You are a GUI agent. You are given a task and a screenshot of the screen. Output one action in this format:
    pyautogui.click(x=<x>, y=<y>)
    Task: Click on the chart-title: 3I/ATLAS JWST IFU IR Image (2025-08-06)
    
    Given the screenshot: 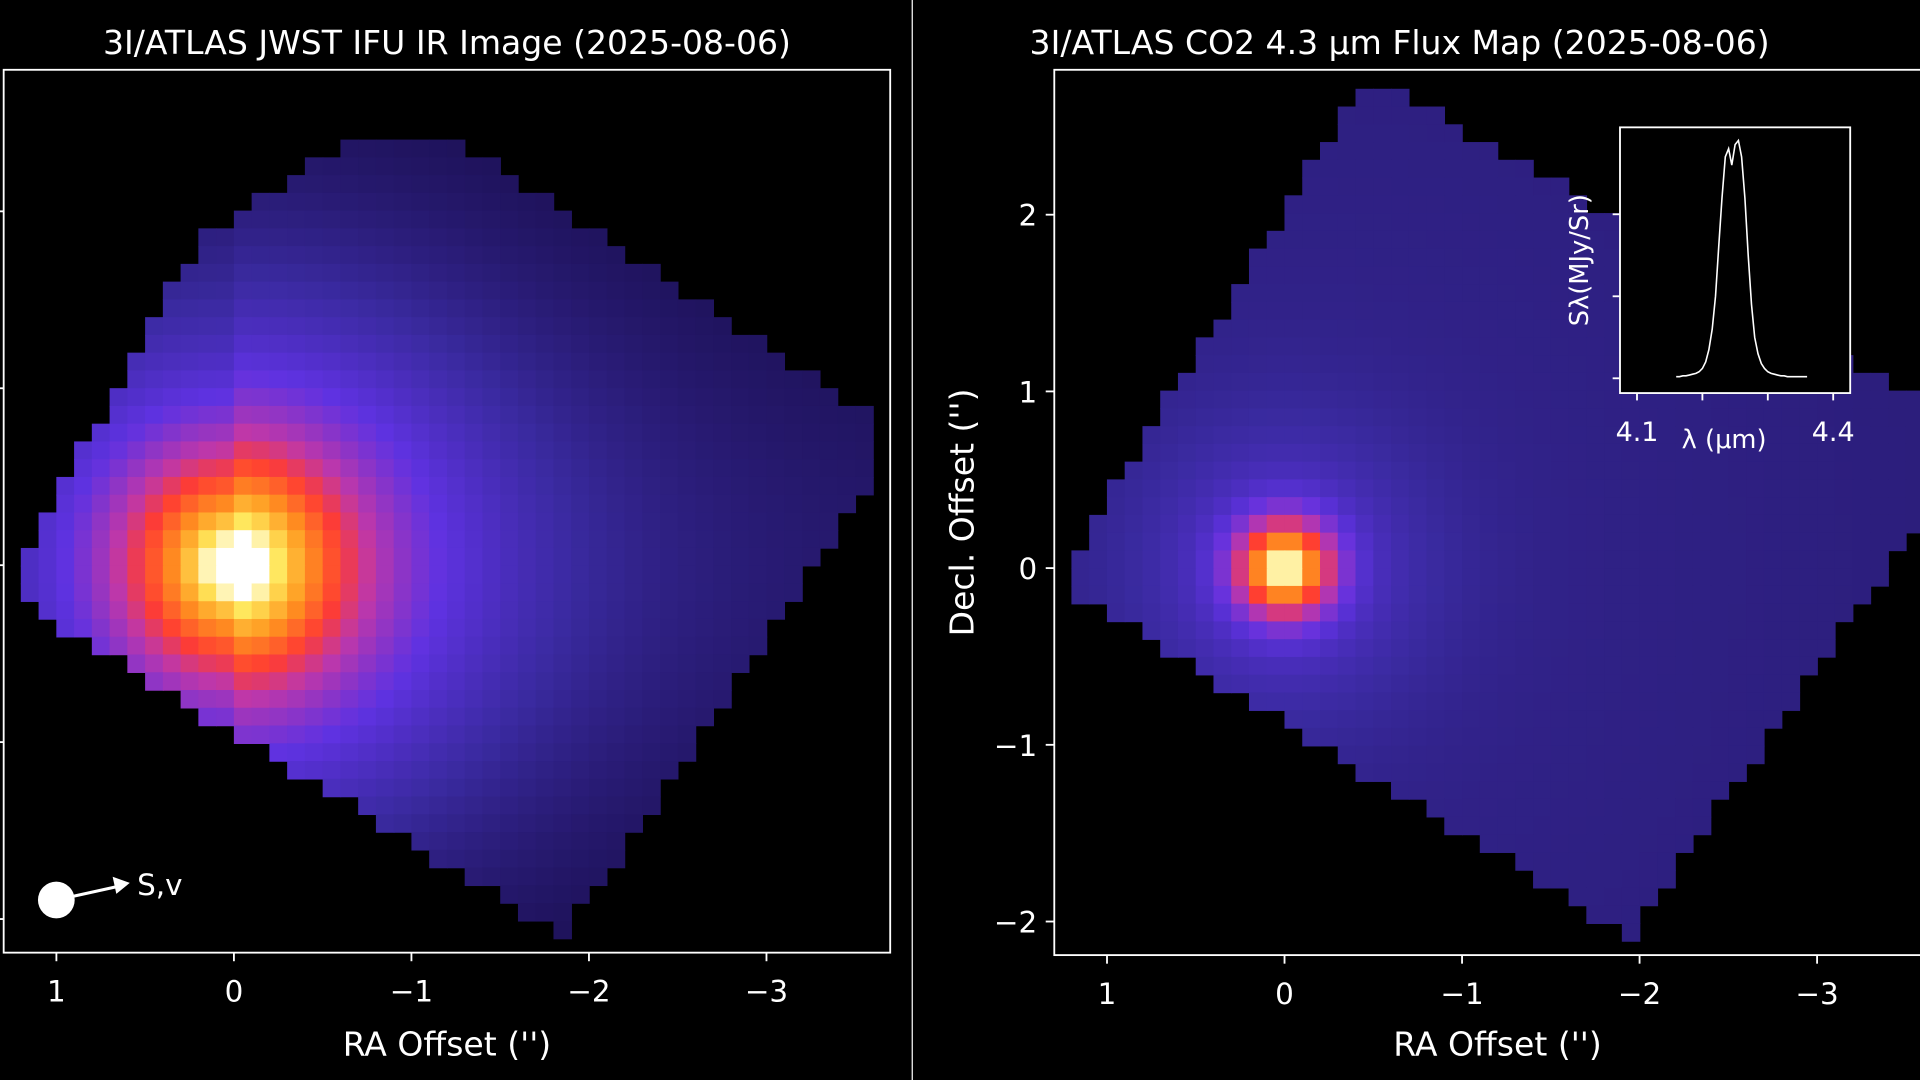 What is the action you would take?
    pyautogui.click(x=447, y=42)
    